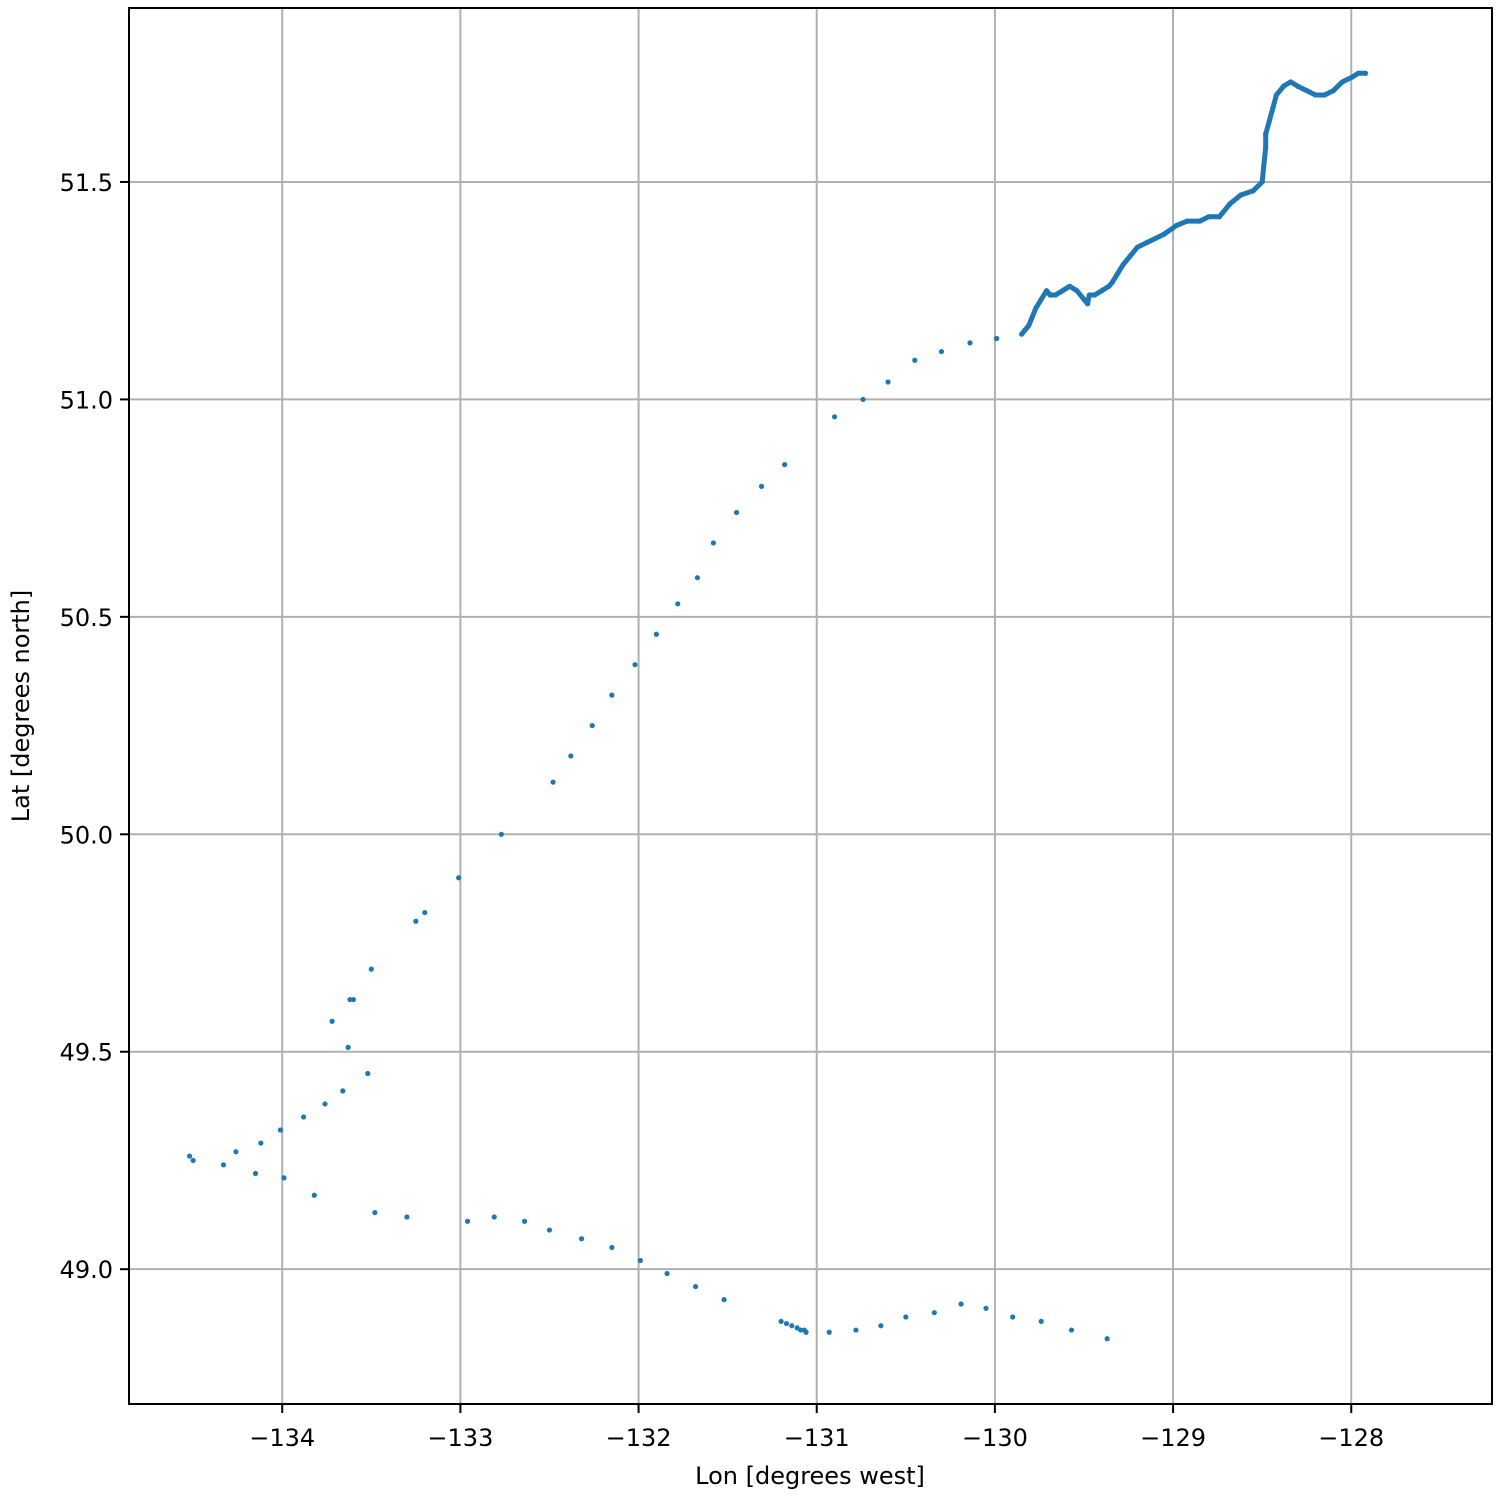 The height and width of the screenshot is (1500, 1500). I want to click on y-tick-label: 51.0, so click(86, 400).